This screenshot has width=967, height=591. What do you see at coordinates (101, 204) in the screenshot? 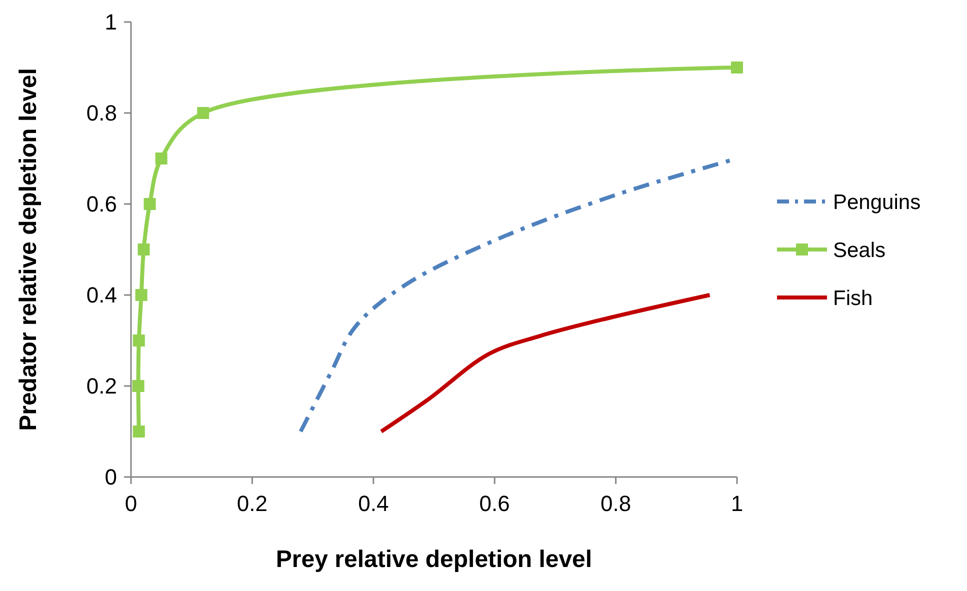
I see `y-tick-label: 0.6` at bounding box center [101, 204].